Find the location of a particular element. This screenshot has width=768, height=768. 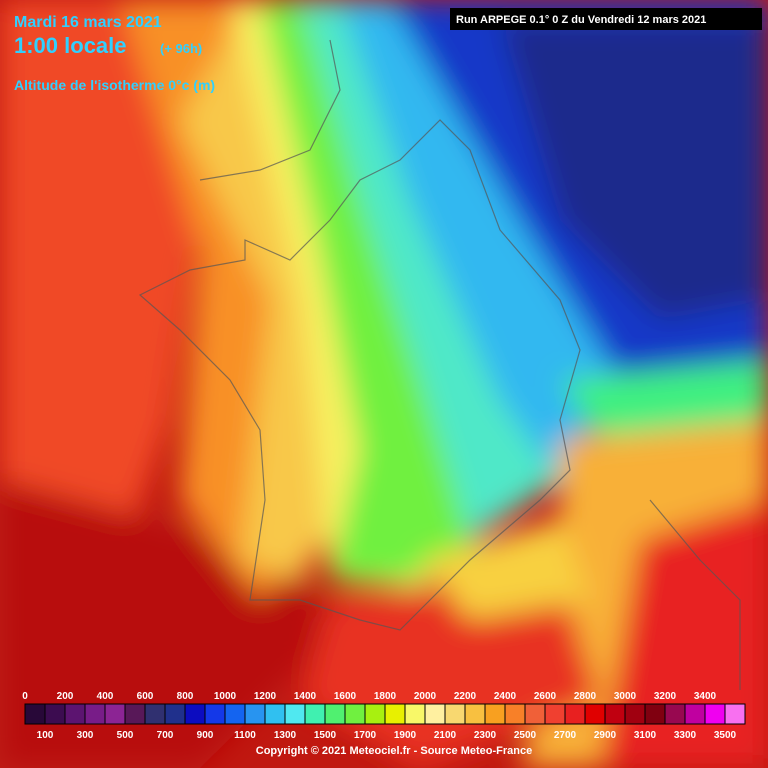

legend-label: 2000 is located at coordinates (425, 696).